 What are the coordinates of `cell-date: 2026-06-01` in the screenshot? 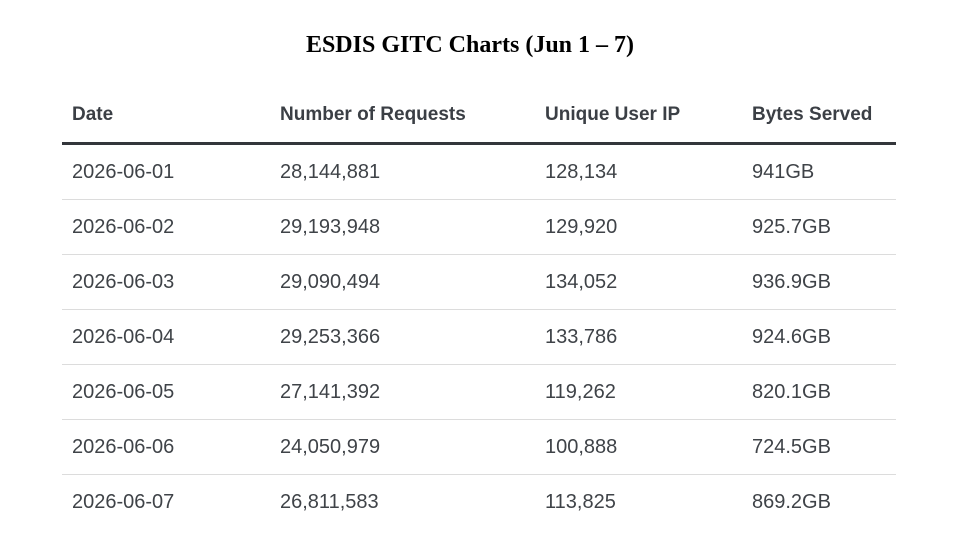 It's located at (166, 171).